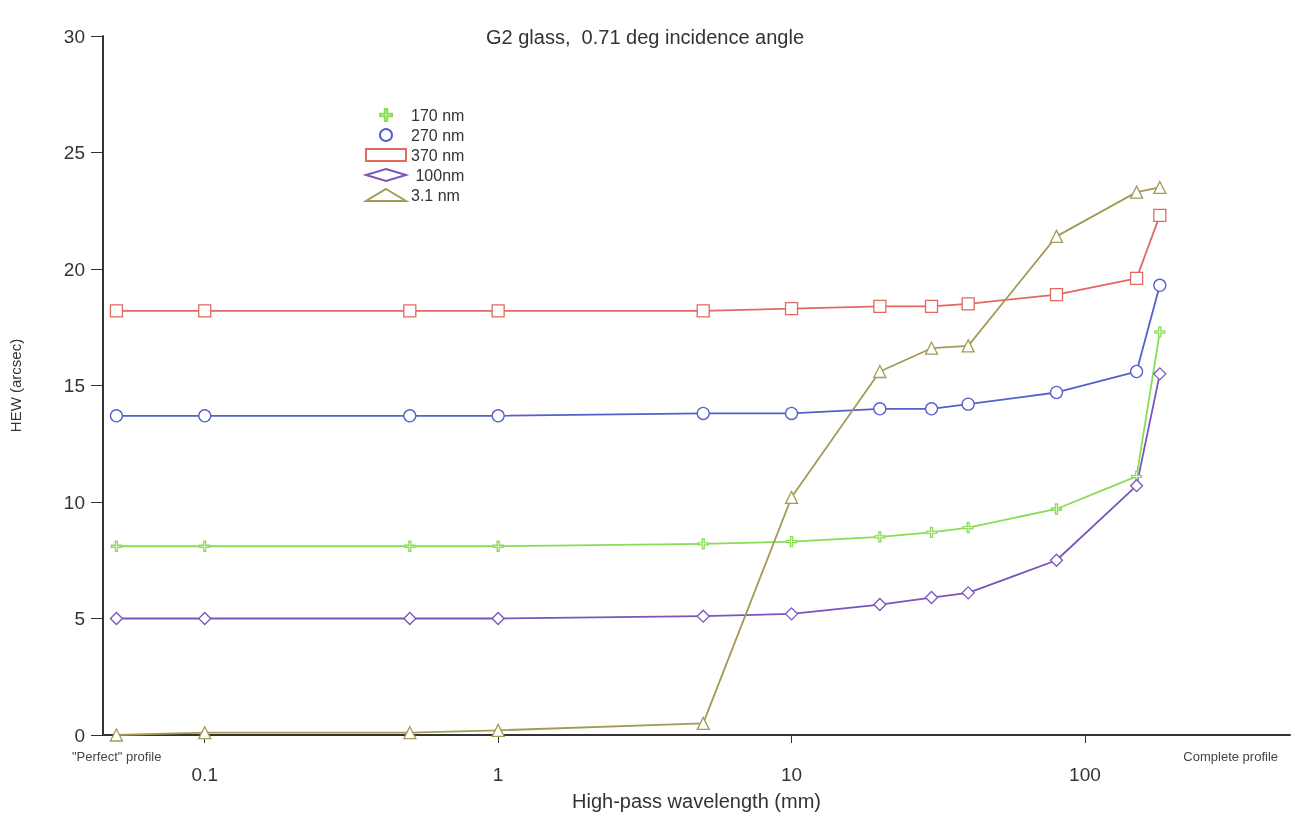  Describe the element at coordinates (74, 152) in the screenshot. I see `y-tick-label: 25` at that location.